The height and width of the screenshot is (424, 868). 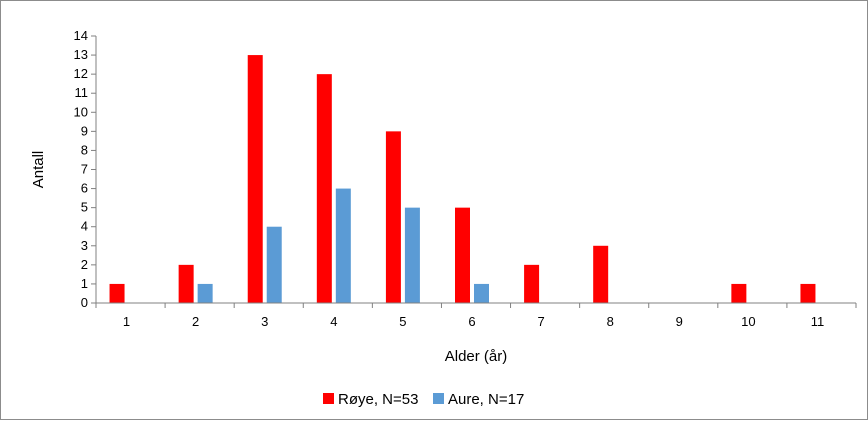 I want to click on y-tick-label: 0, so click(x=84, y=302).